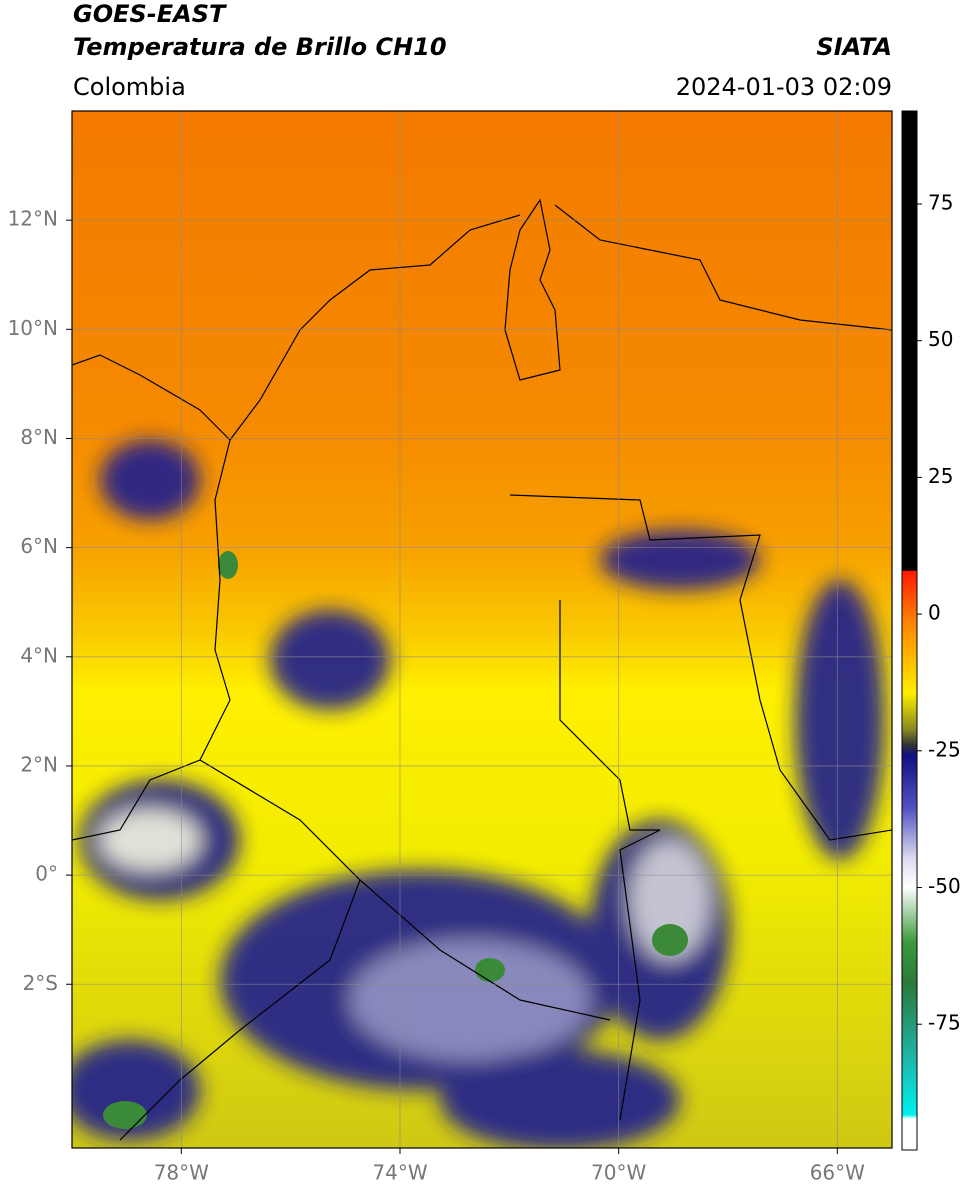 Image resolution: width=966 pixels, height=1190 pixels. Describe the element at coordinates (39, 437) in the screenshot. I see `y-tick-label: 8°N` at that location.